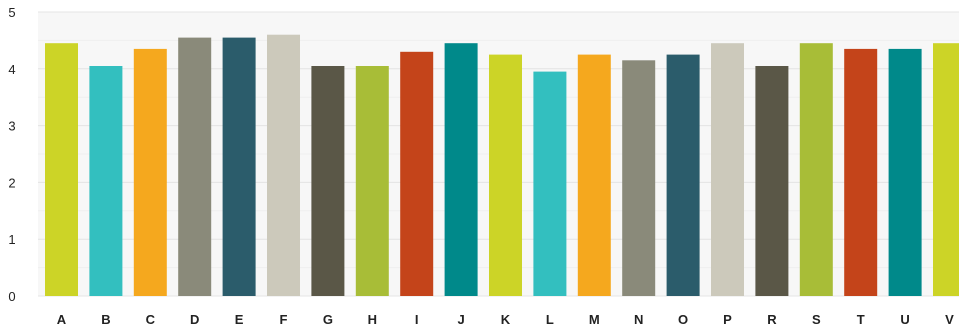 The height and width of the screenshot is (327, 959). What do you see at coordinates (683, 175) in the screenshot?
I see `bar-o` at bounding box center [683, 175].